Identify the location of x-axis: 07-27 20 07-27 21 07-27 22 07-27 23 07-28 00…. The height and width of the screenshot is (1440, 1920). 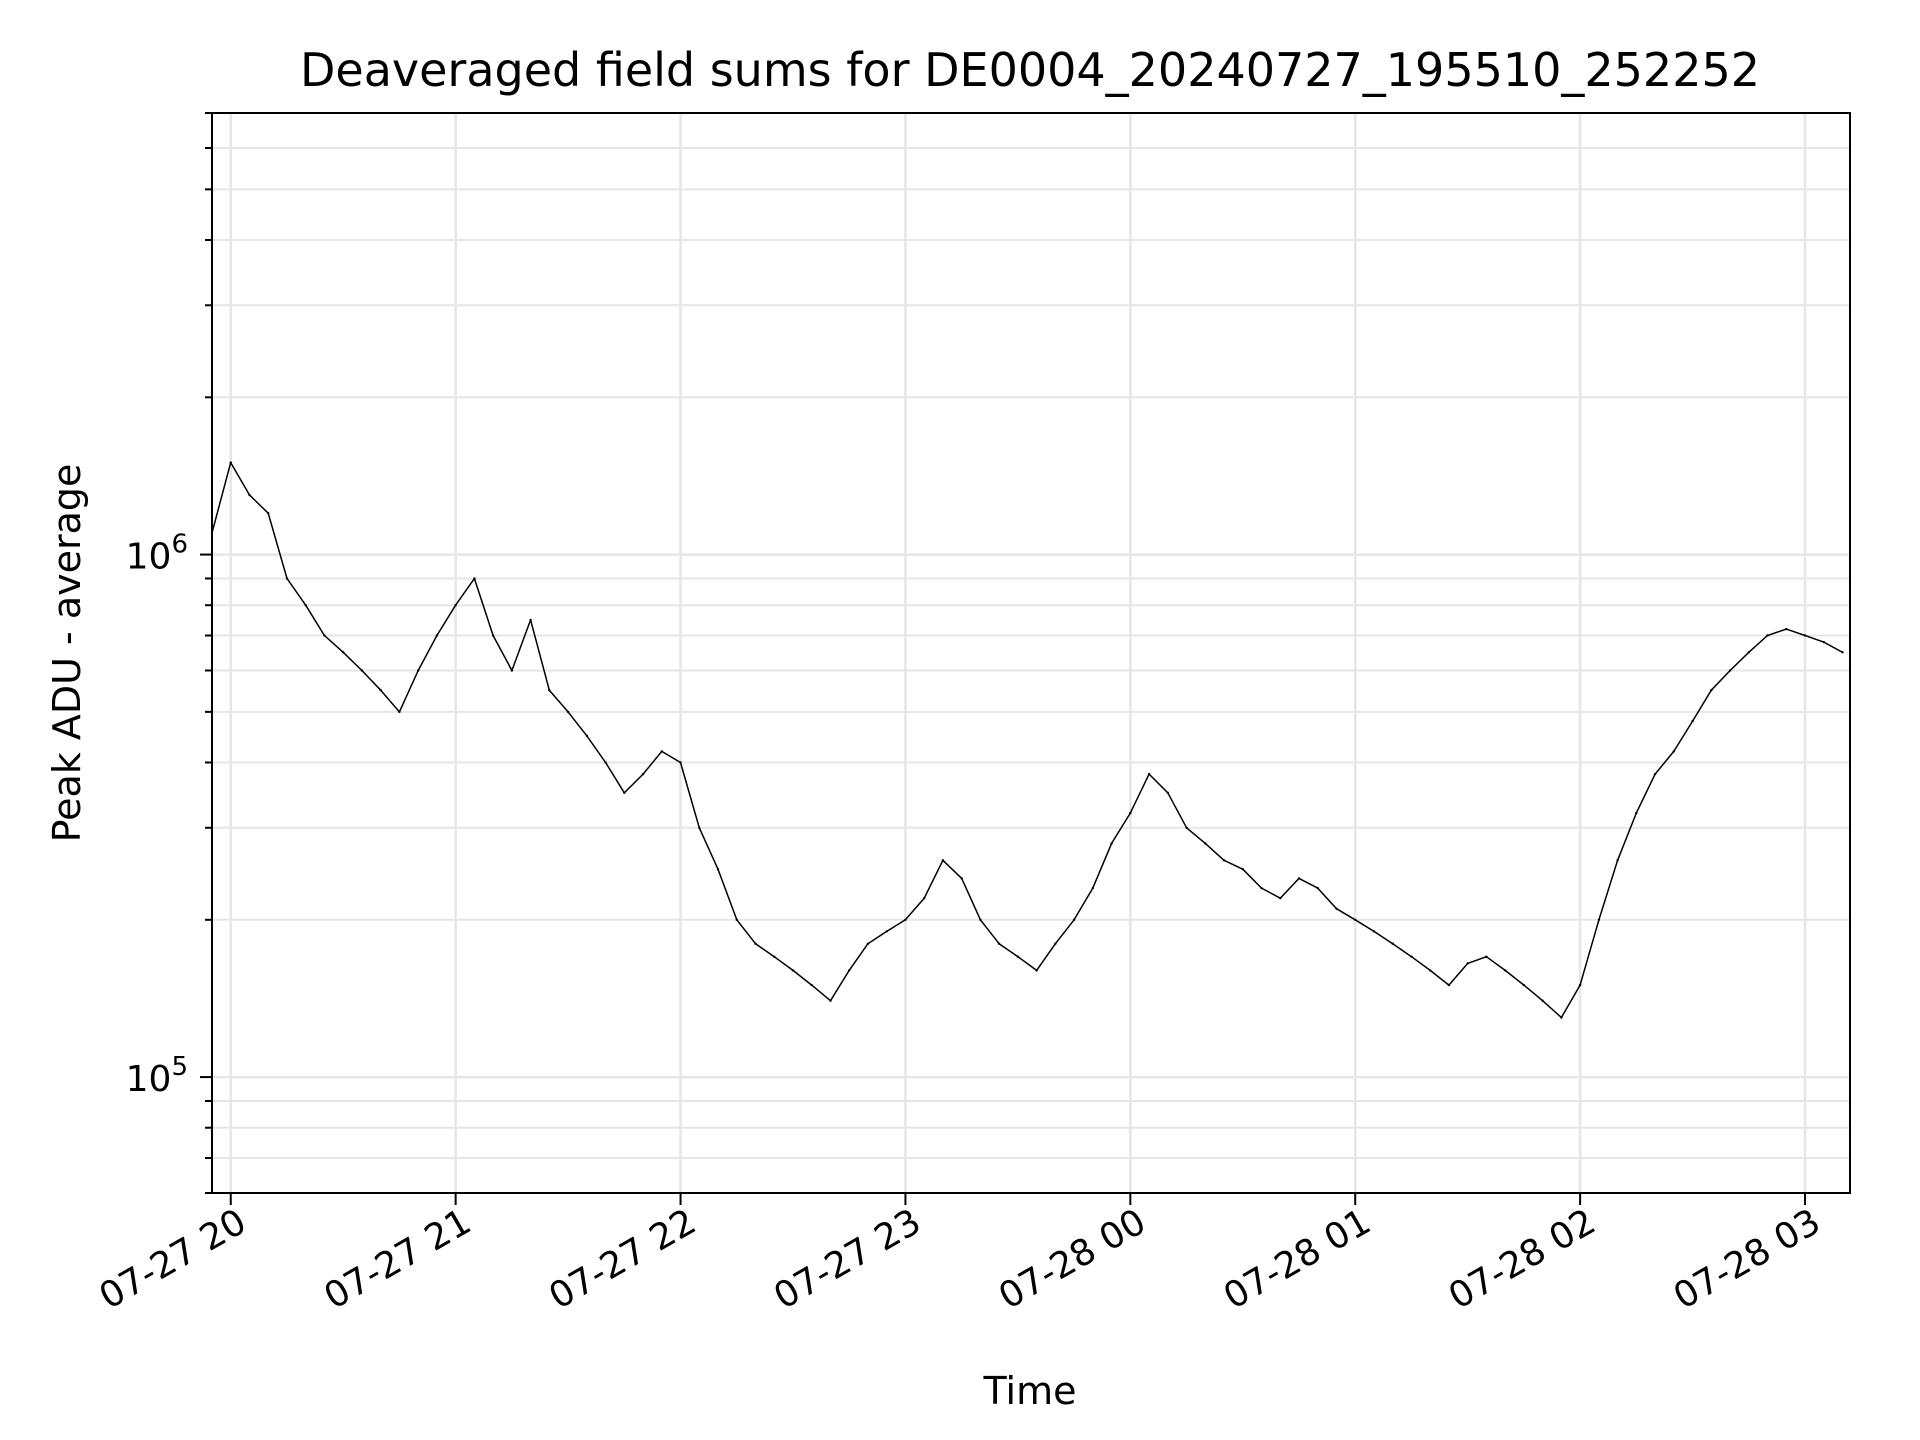
(960, 1255).